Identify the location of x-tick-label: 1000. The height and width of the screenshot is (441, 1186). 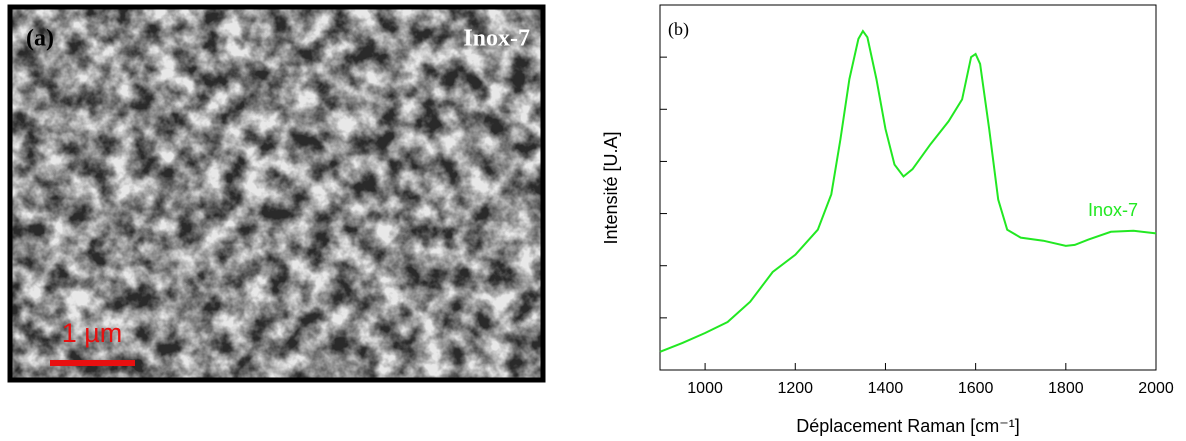
(705, 388).